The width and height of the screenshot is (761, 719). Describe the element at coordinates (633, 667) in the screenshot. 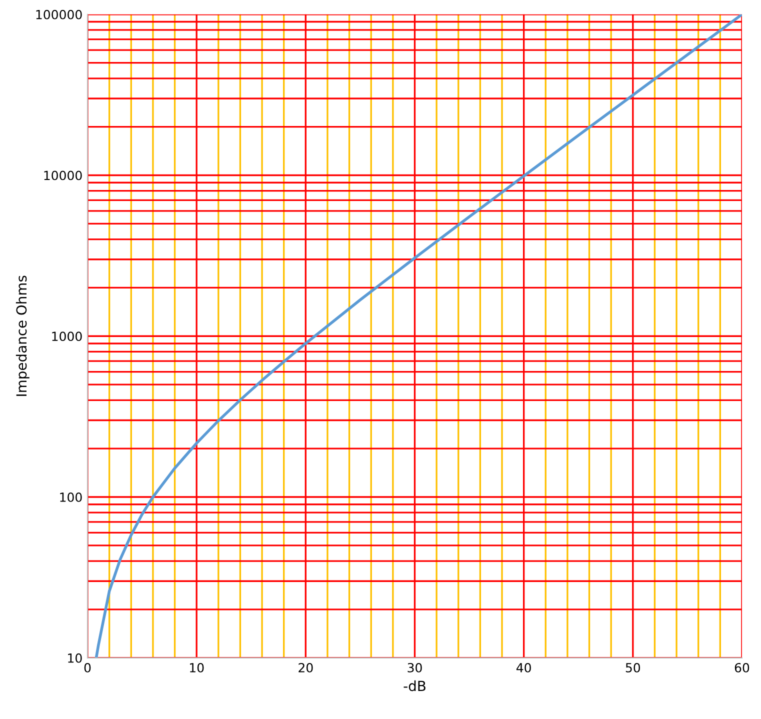

I see `x-tick-label: 50` at that location.